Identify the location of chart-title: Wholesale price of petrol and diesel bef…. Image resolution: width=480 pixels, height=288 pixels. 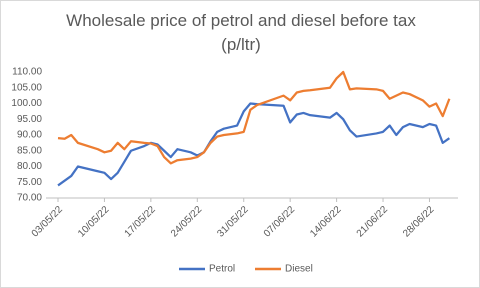
(241, 32).